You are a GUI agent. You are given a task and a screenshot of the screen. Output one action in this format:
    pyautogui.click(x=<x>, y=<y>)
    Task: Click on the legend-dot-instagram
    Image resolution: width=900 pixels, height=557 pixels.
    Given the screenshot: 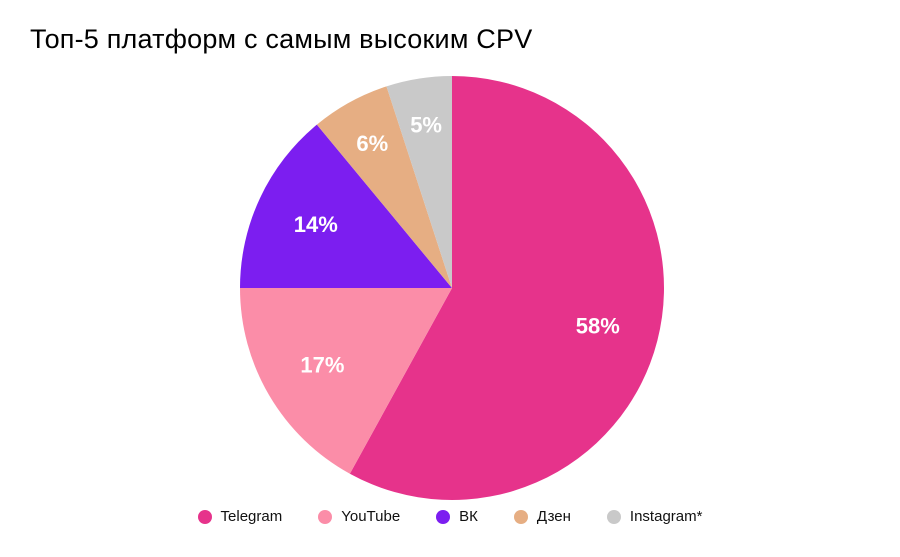 What is the action you would take?
    pyautogui.click(x=613, y=516)
    